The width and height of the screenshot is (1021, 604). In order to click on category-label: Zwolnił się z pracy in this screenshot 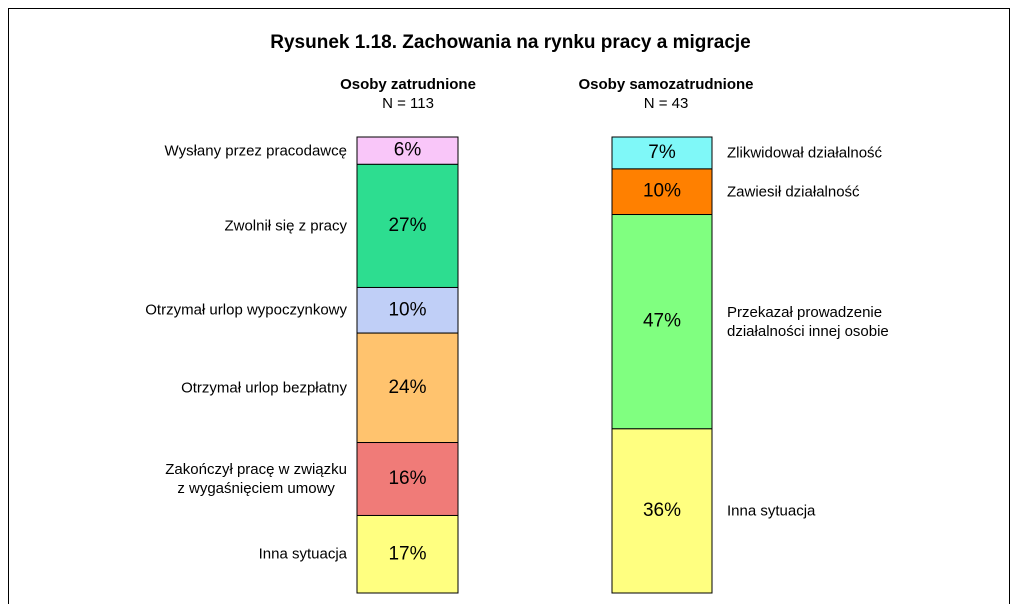, I will do `click(285, 226)`.